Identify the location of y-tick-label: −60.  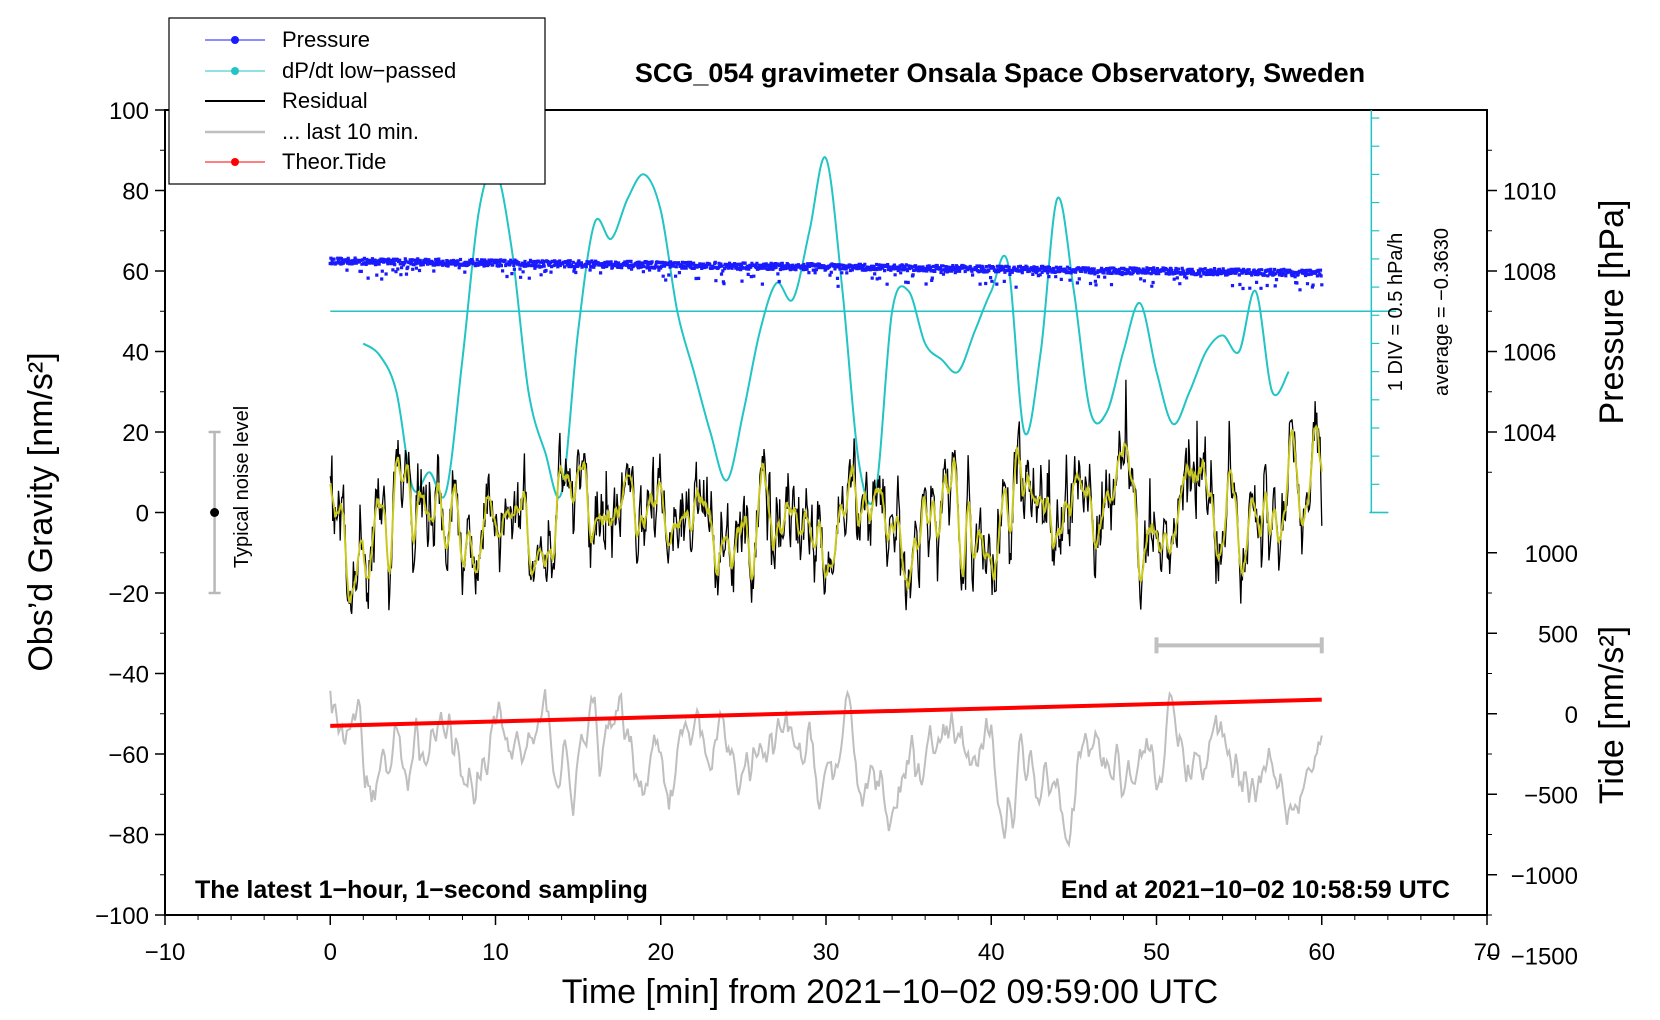
(128, 755).